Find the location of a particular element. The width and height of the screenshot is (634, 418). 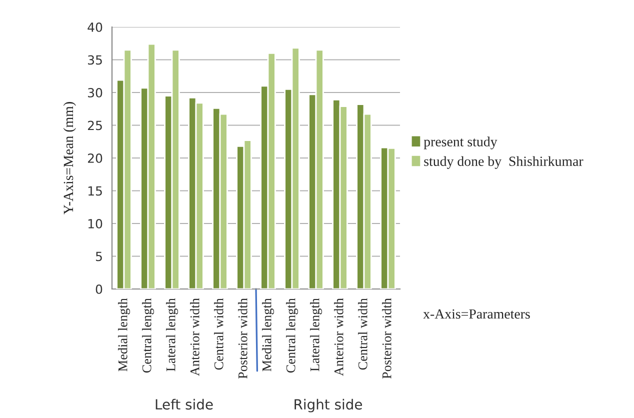

y-tick-label: 30 is located at coordinates (95, 93).